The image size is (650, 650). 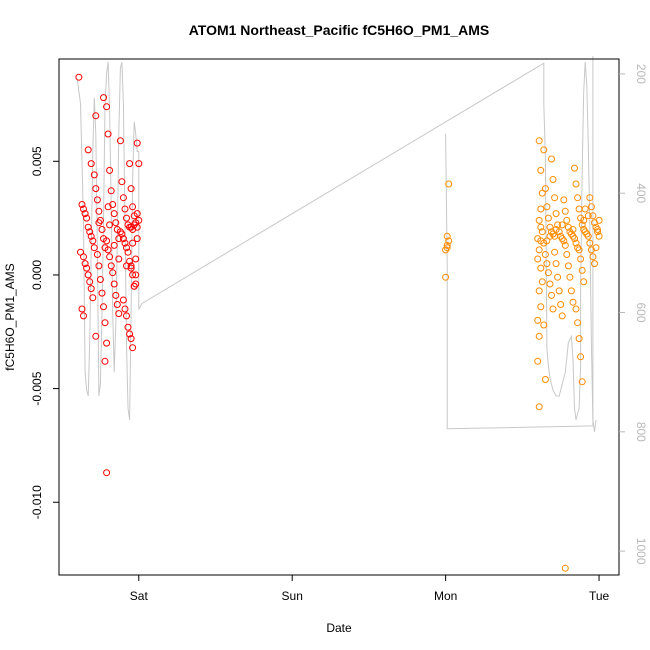 I want to click on y-axis-right: 200 400 600 800 1000, so click(x=633, y=314).